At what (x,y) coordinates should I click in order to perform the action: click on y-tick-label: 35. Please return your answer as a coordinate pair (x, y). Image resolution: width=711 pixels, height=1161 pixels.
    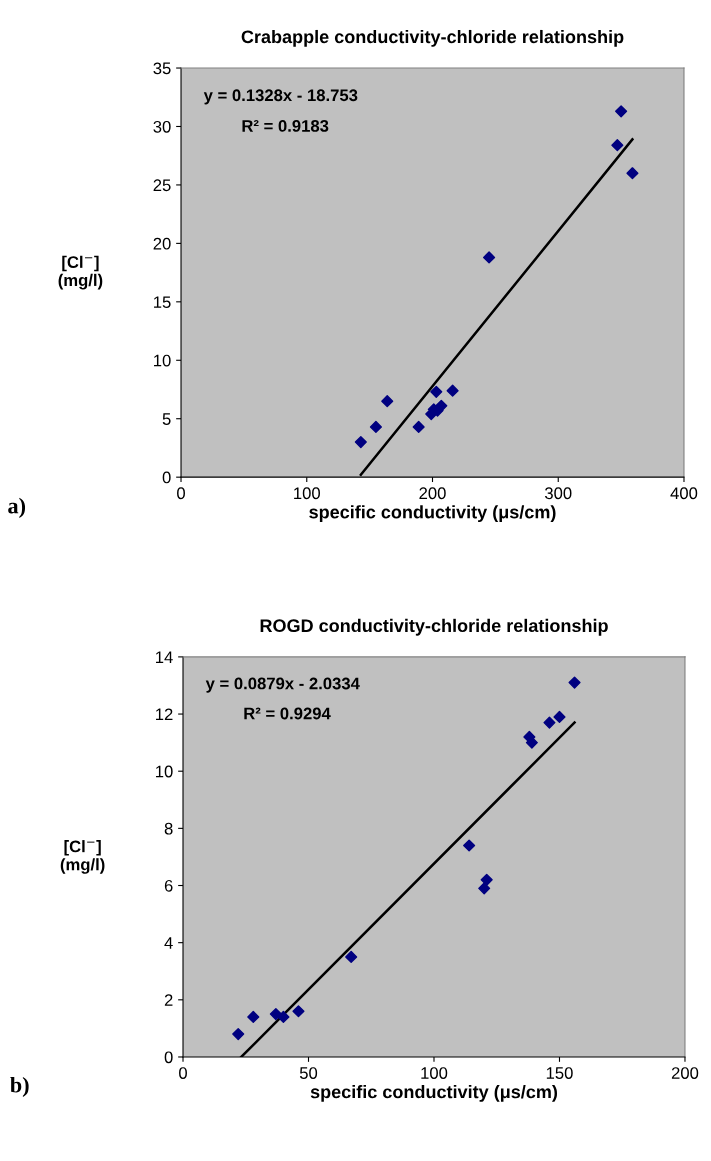
    Looking at the image, I should click on (162, 68).